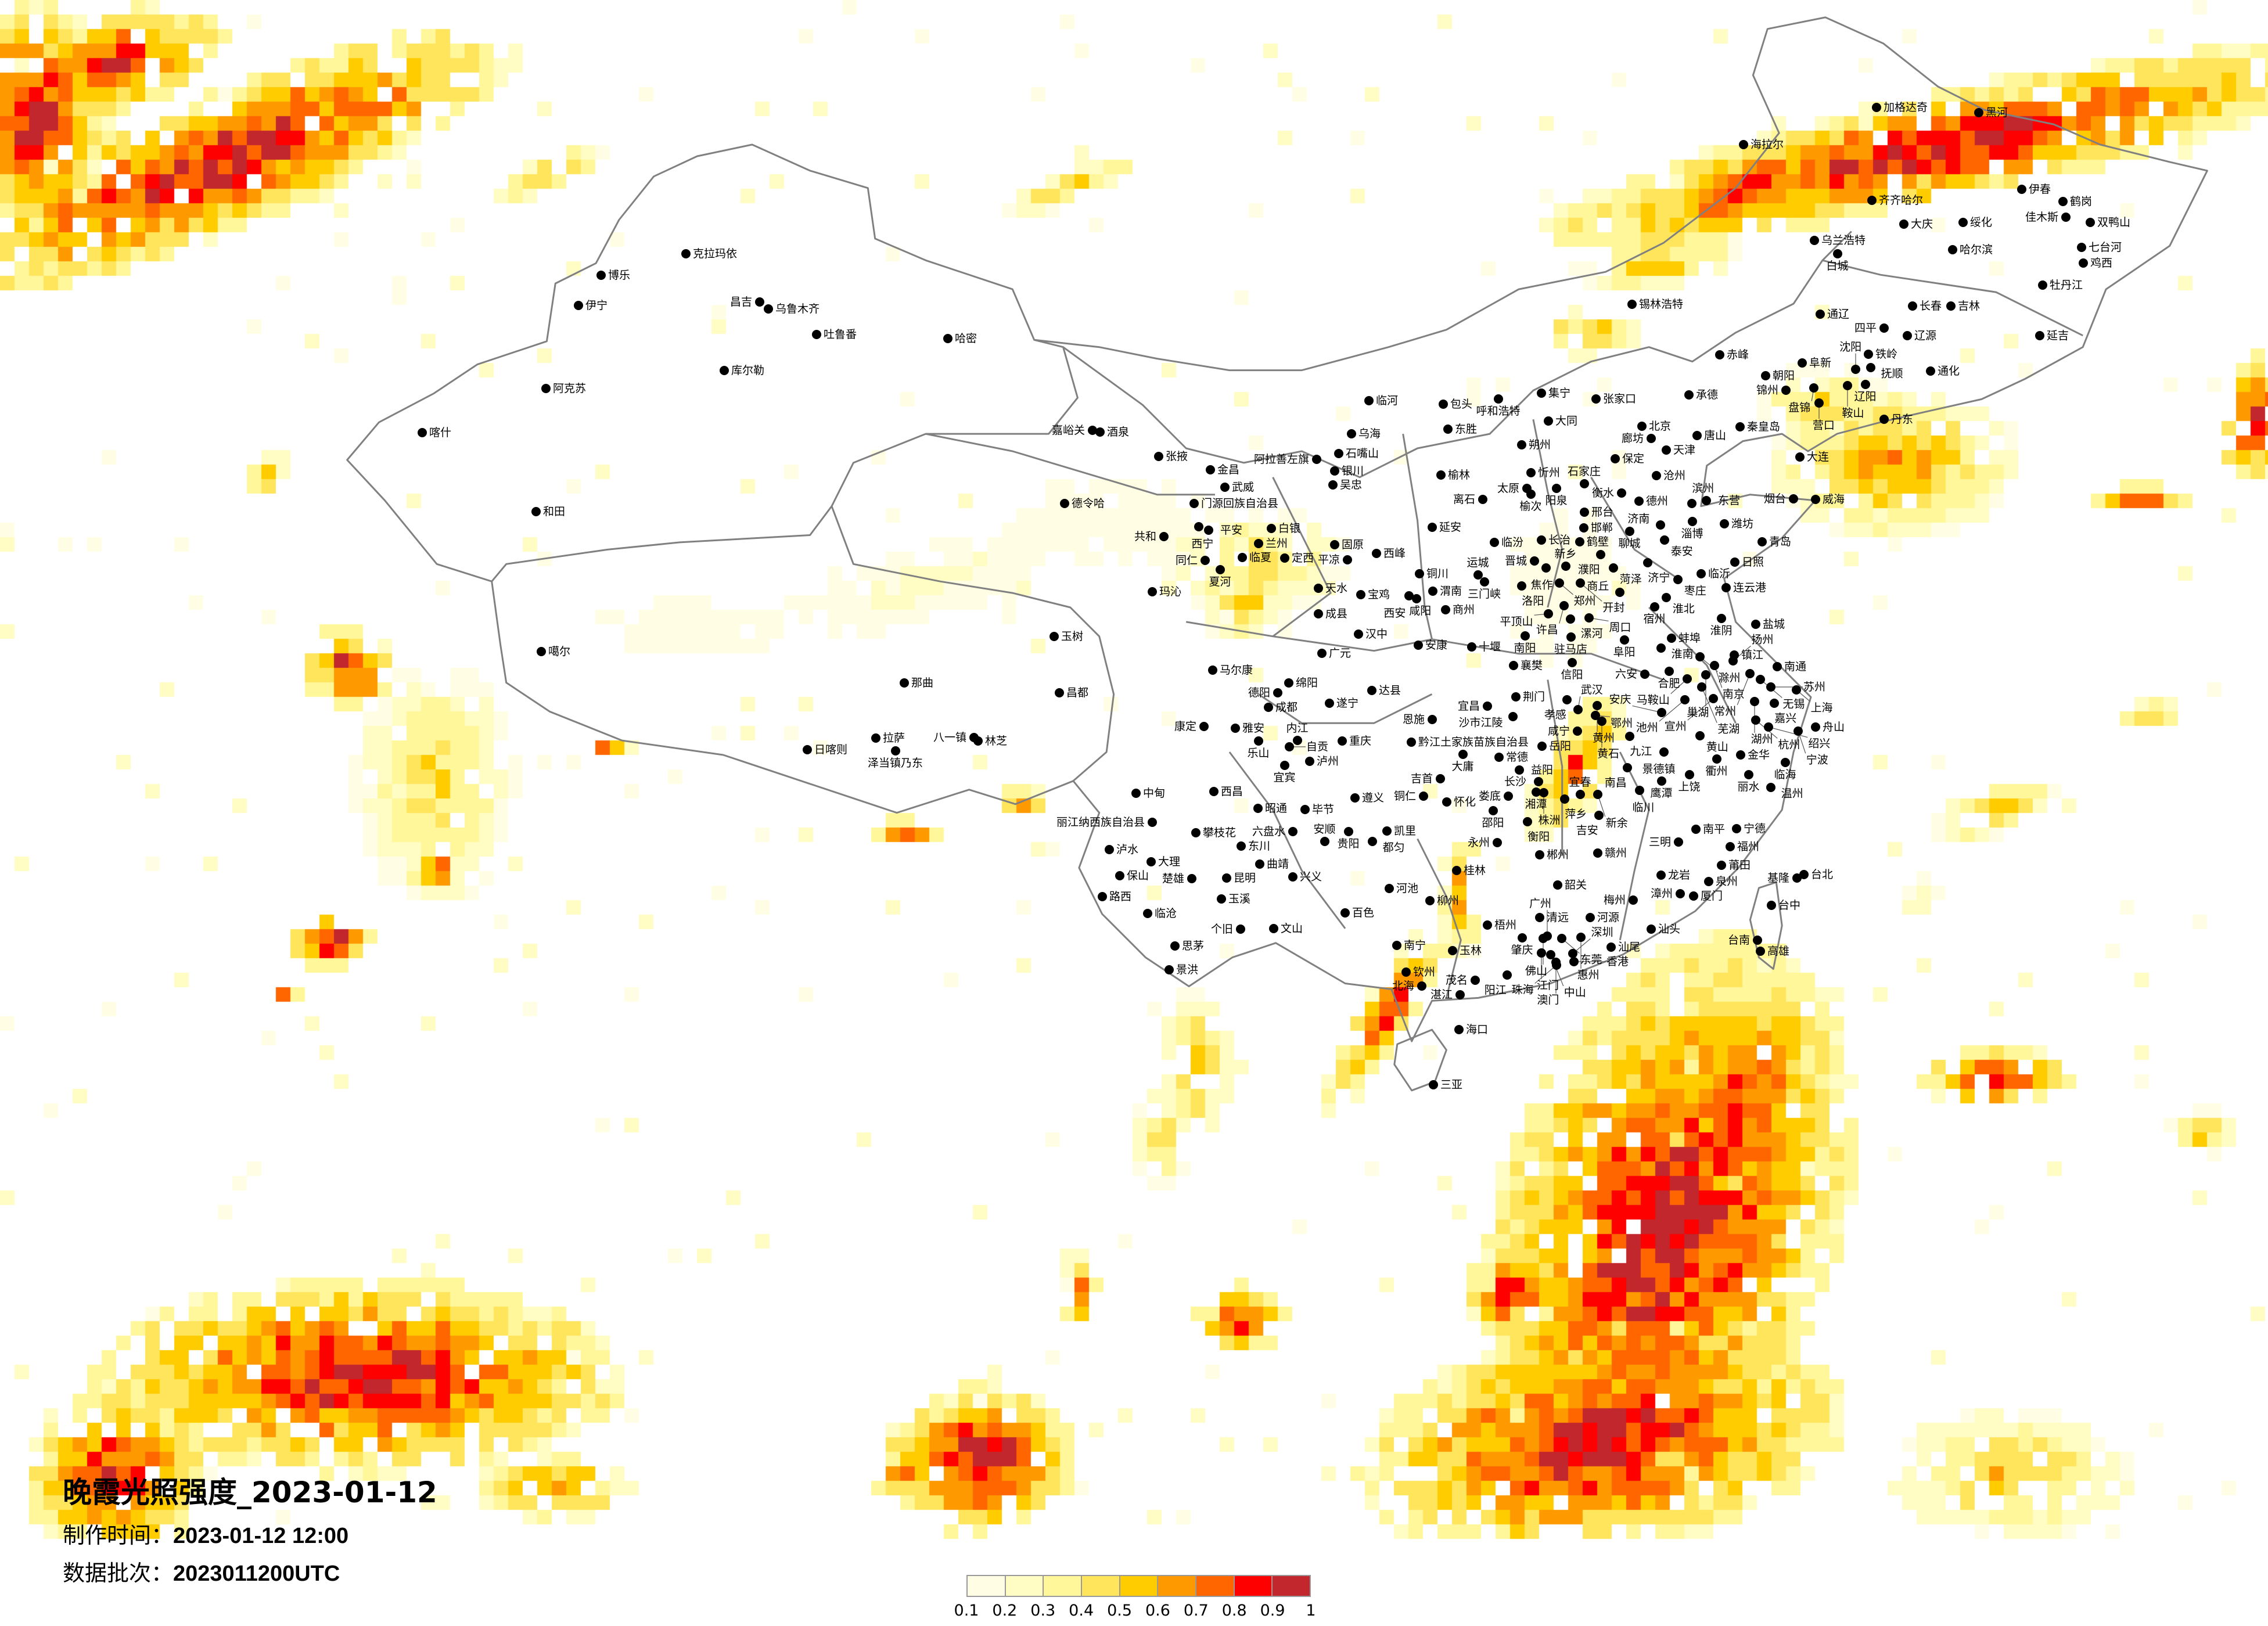  What do you see at coordinates (1066, 636) in the screenshot?
I see `city-marker: 玉树` at bounding box center [1066, 636].